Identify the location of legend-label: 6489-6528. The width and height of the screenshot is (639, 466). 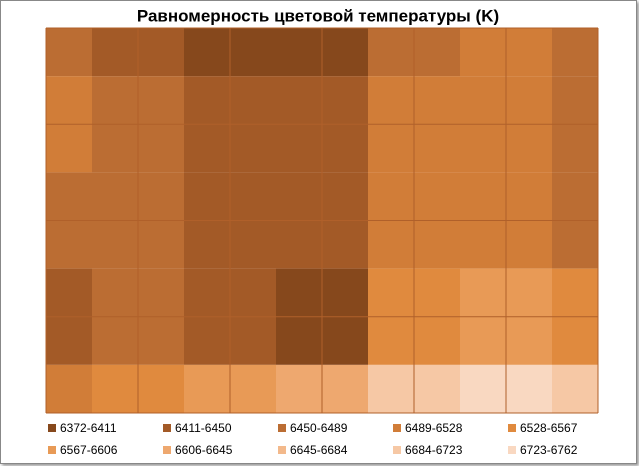
(434, 428).